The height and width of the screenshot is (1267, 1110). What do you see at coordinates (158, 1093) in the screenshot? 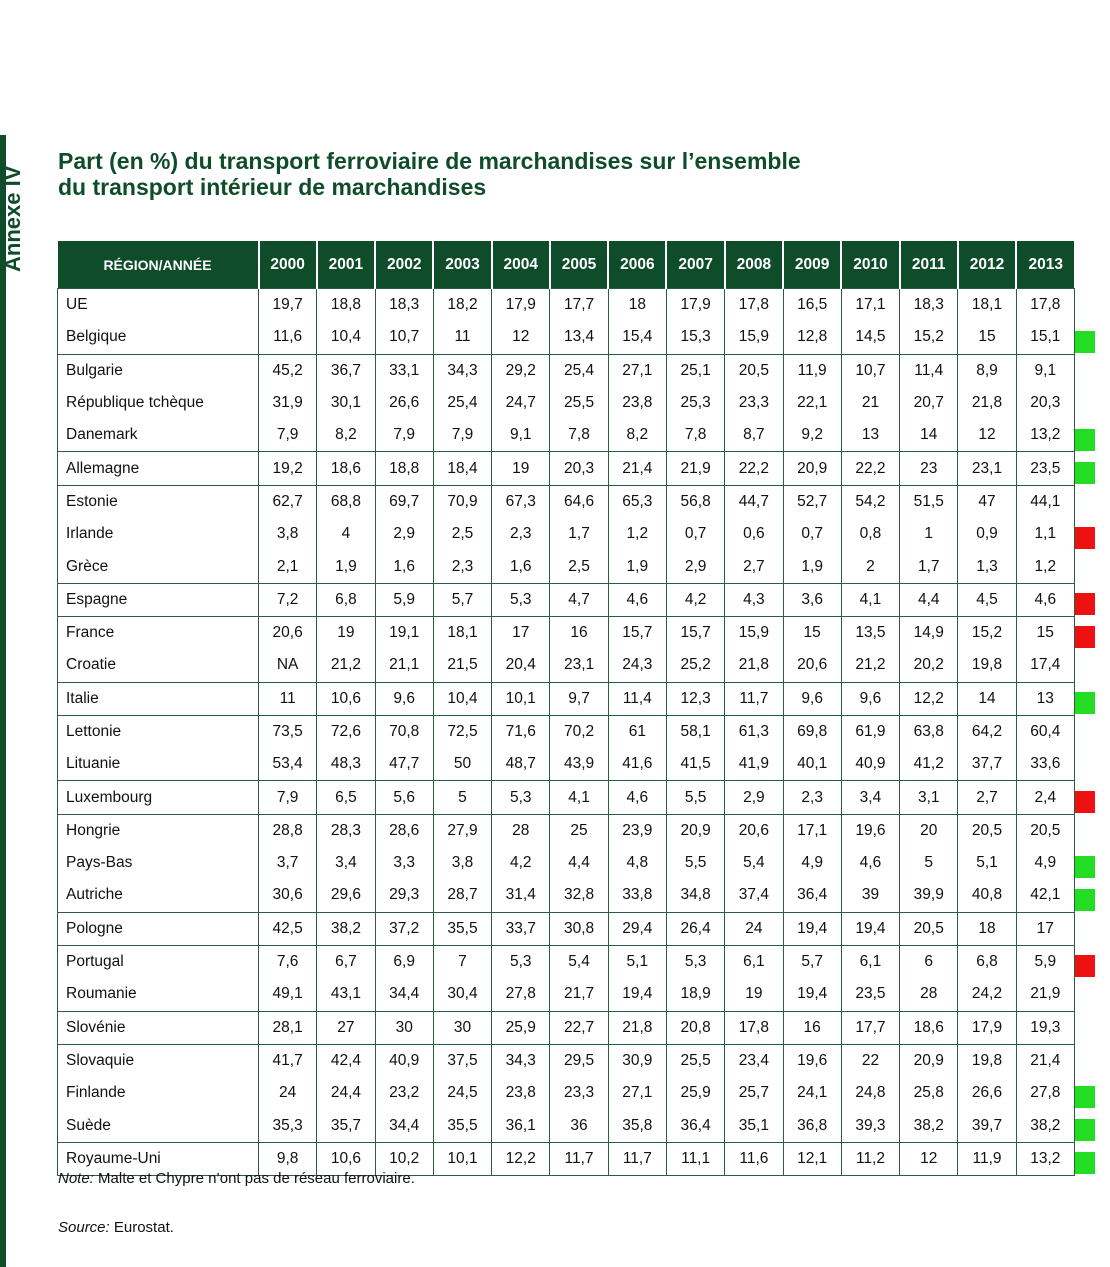
I see `region-cell: Finlande` at bounding box center [158, 1093].